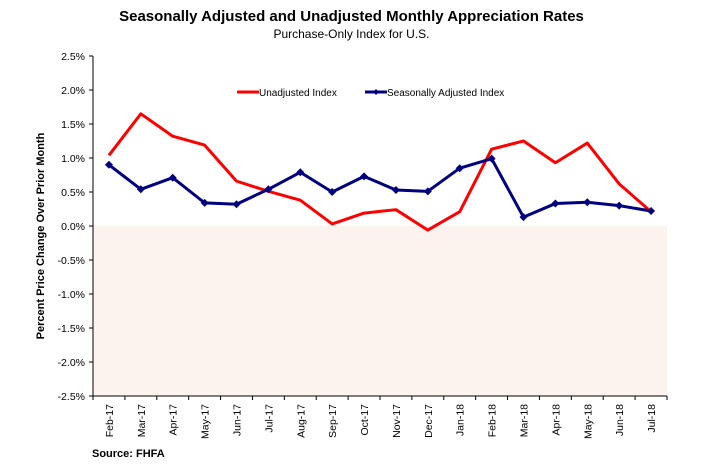  What do you see at coordinates (397, 421) in the screenshot?
I see `x-tick-label: Nov-17` at bounding box center [397, 421].